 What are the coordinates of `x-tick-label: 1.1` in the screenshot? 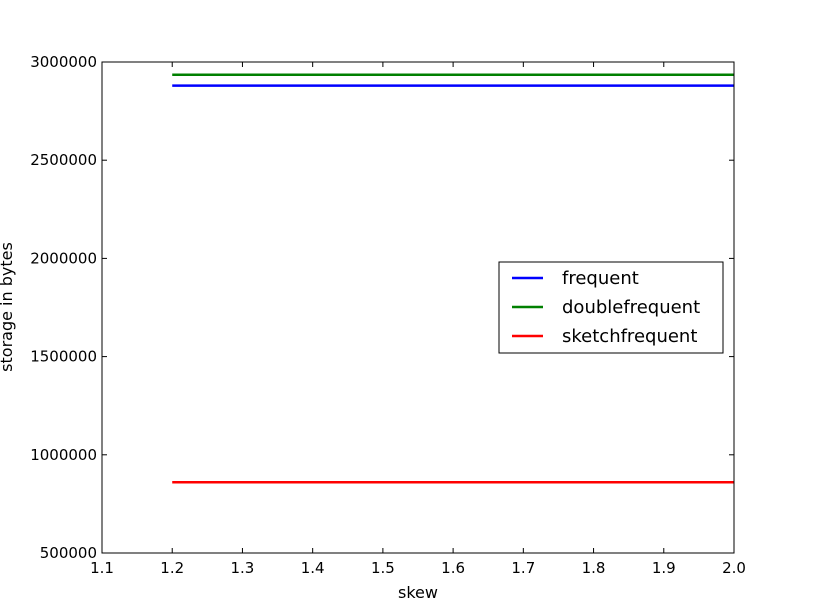 It's located at (102, 568).